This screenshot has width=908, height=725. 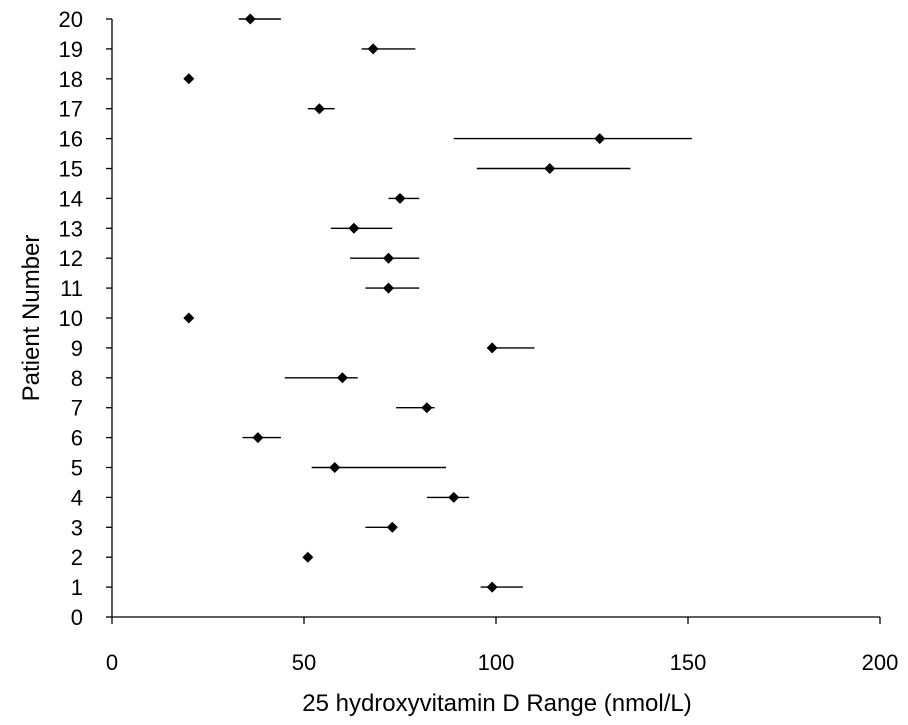 I want to click on y-tick-label: 16, so click(x=71, y=139).